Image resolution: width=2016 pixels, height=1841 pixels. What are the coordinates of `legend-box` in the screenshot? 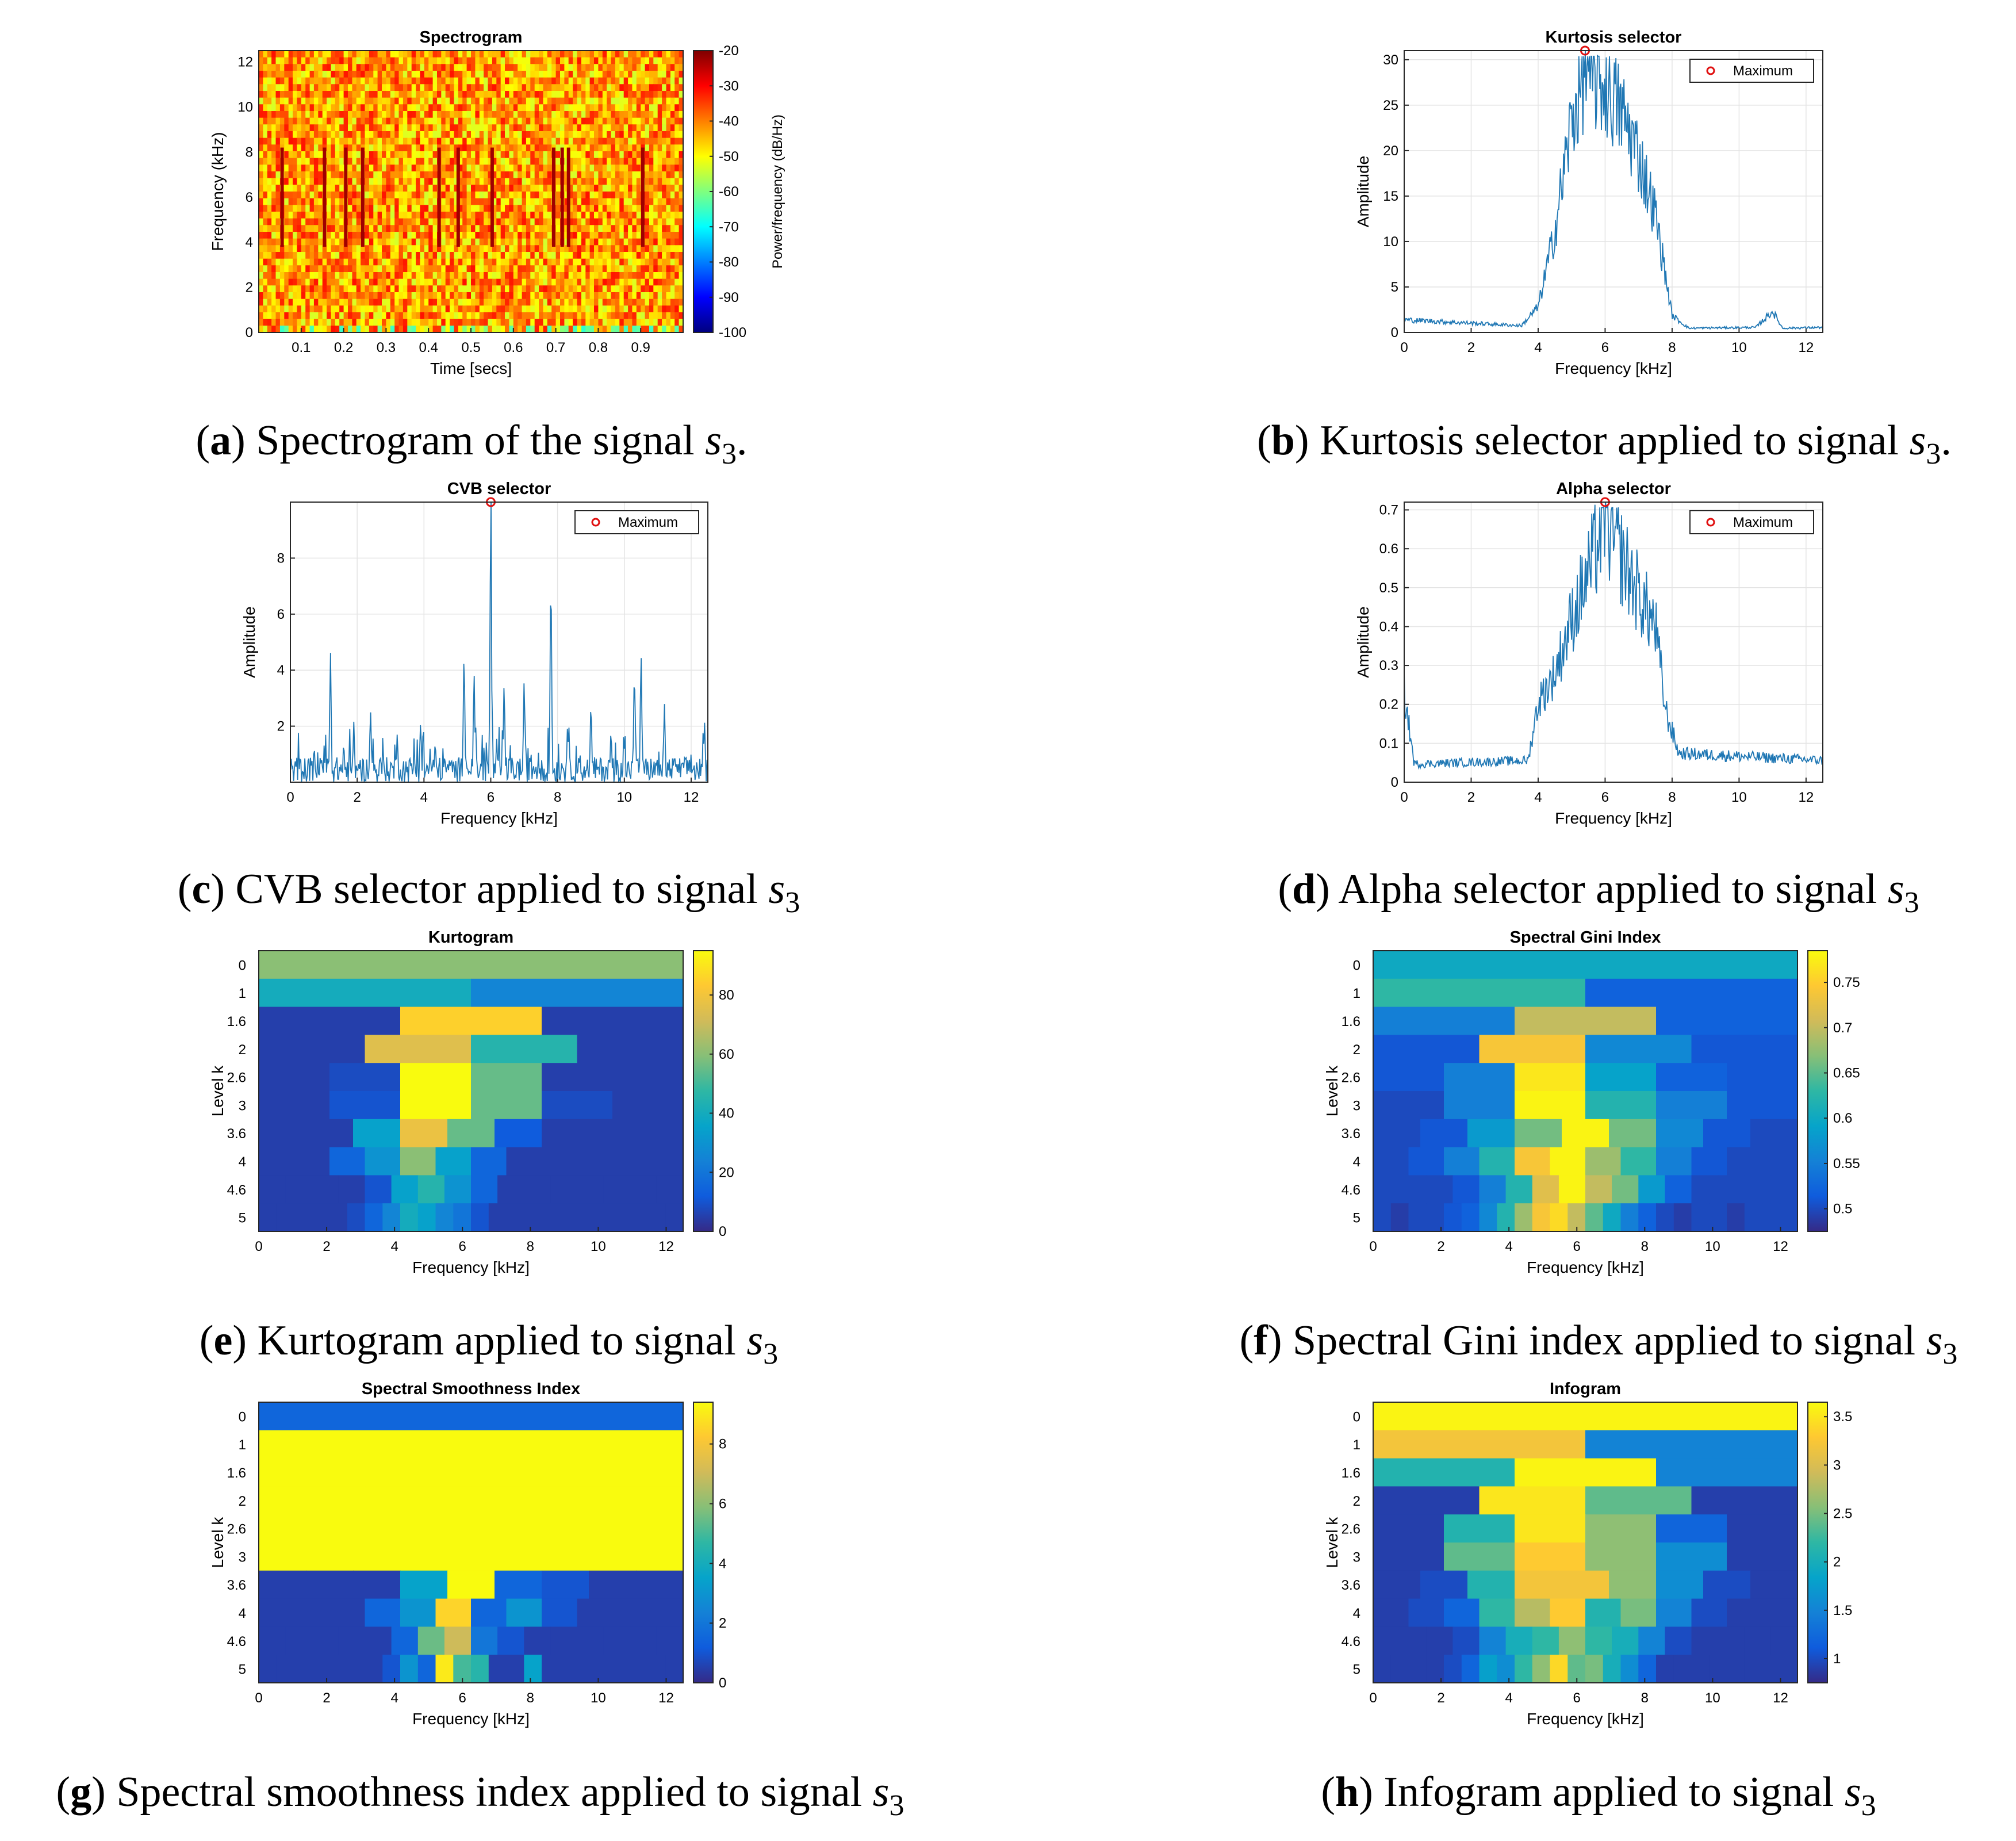 It's located at (1751, 71).